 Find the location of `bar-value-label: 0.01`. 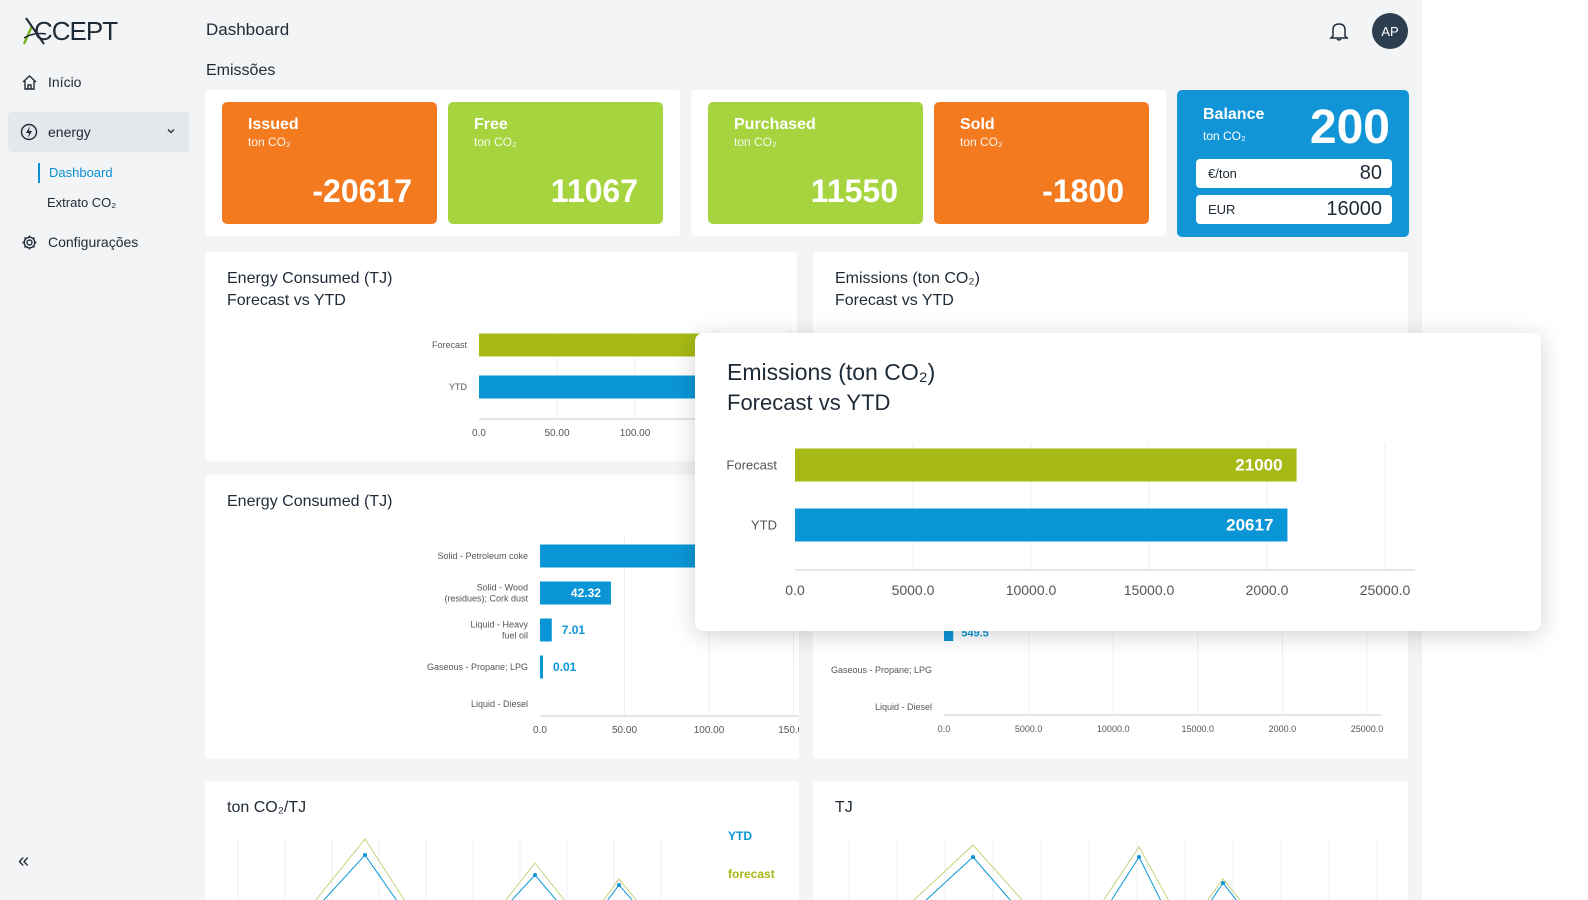

bar-value-label: 0.01 is located at coordinates (565, 667).